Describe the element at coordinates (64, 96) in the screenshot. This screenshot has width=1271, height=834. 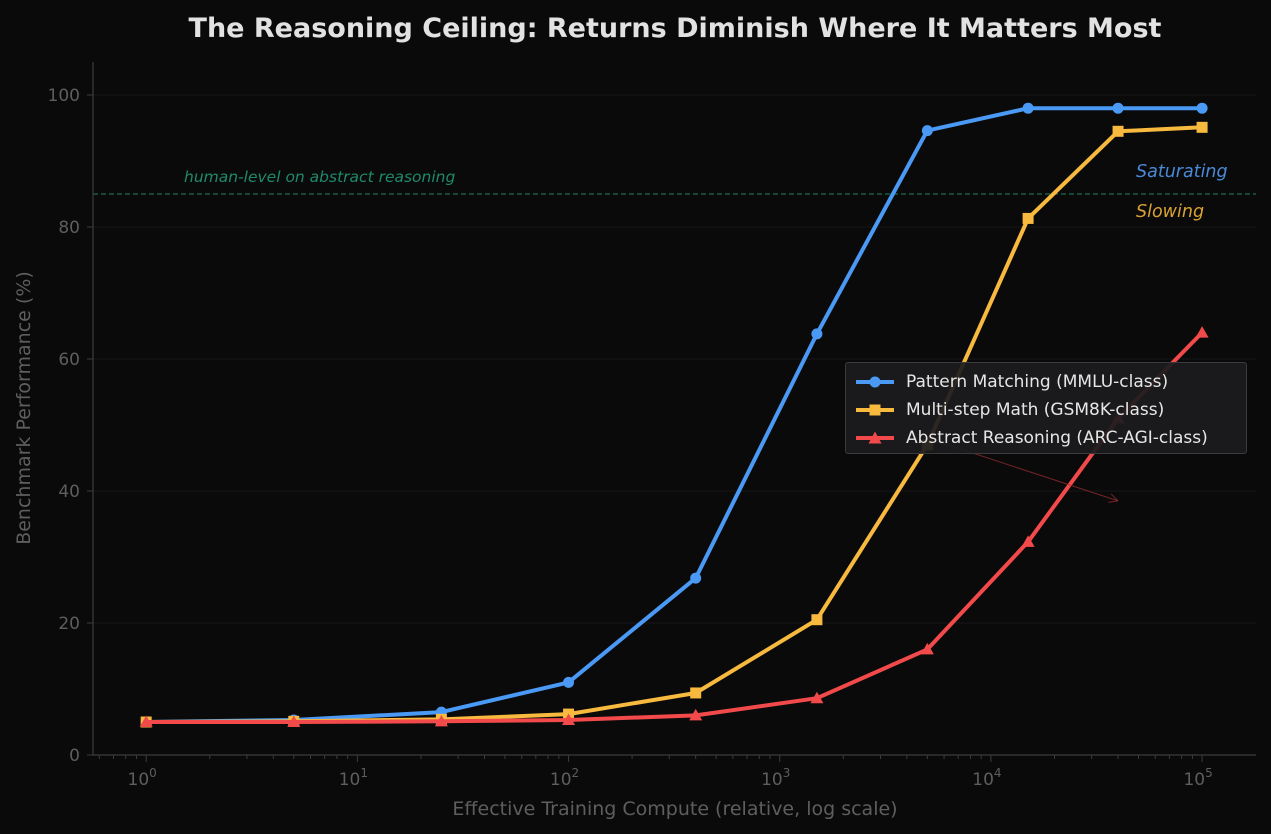
I see `y-tick-label: 100` at that location.